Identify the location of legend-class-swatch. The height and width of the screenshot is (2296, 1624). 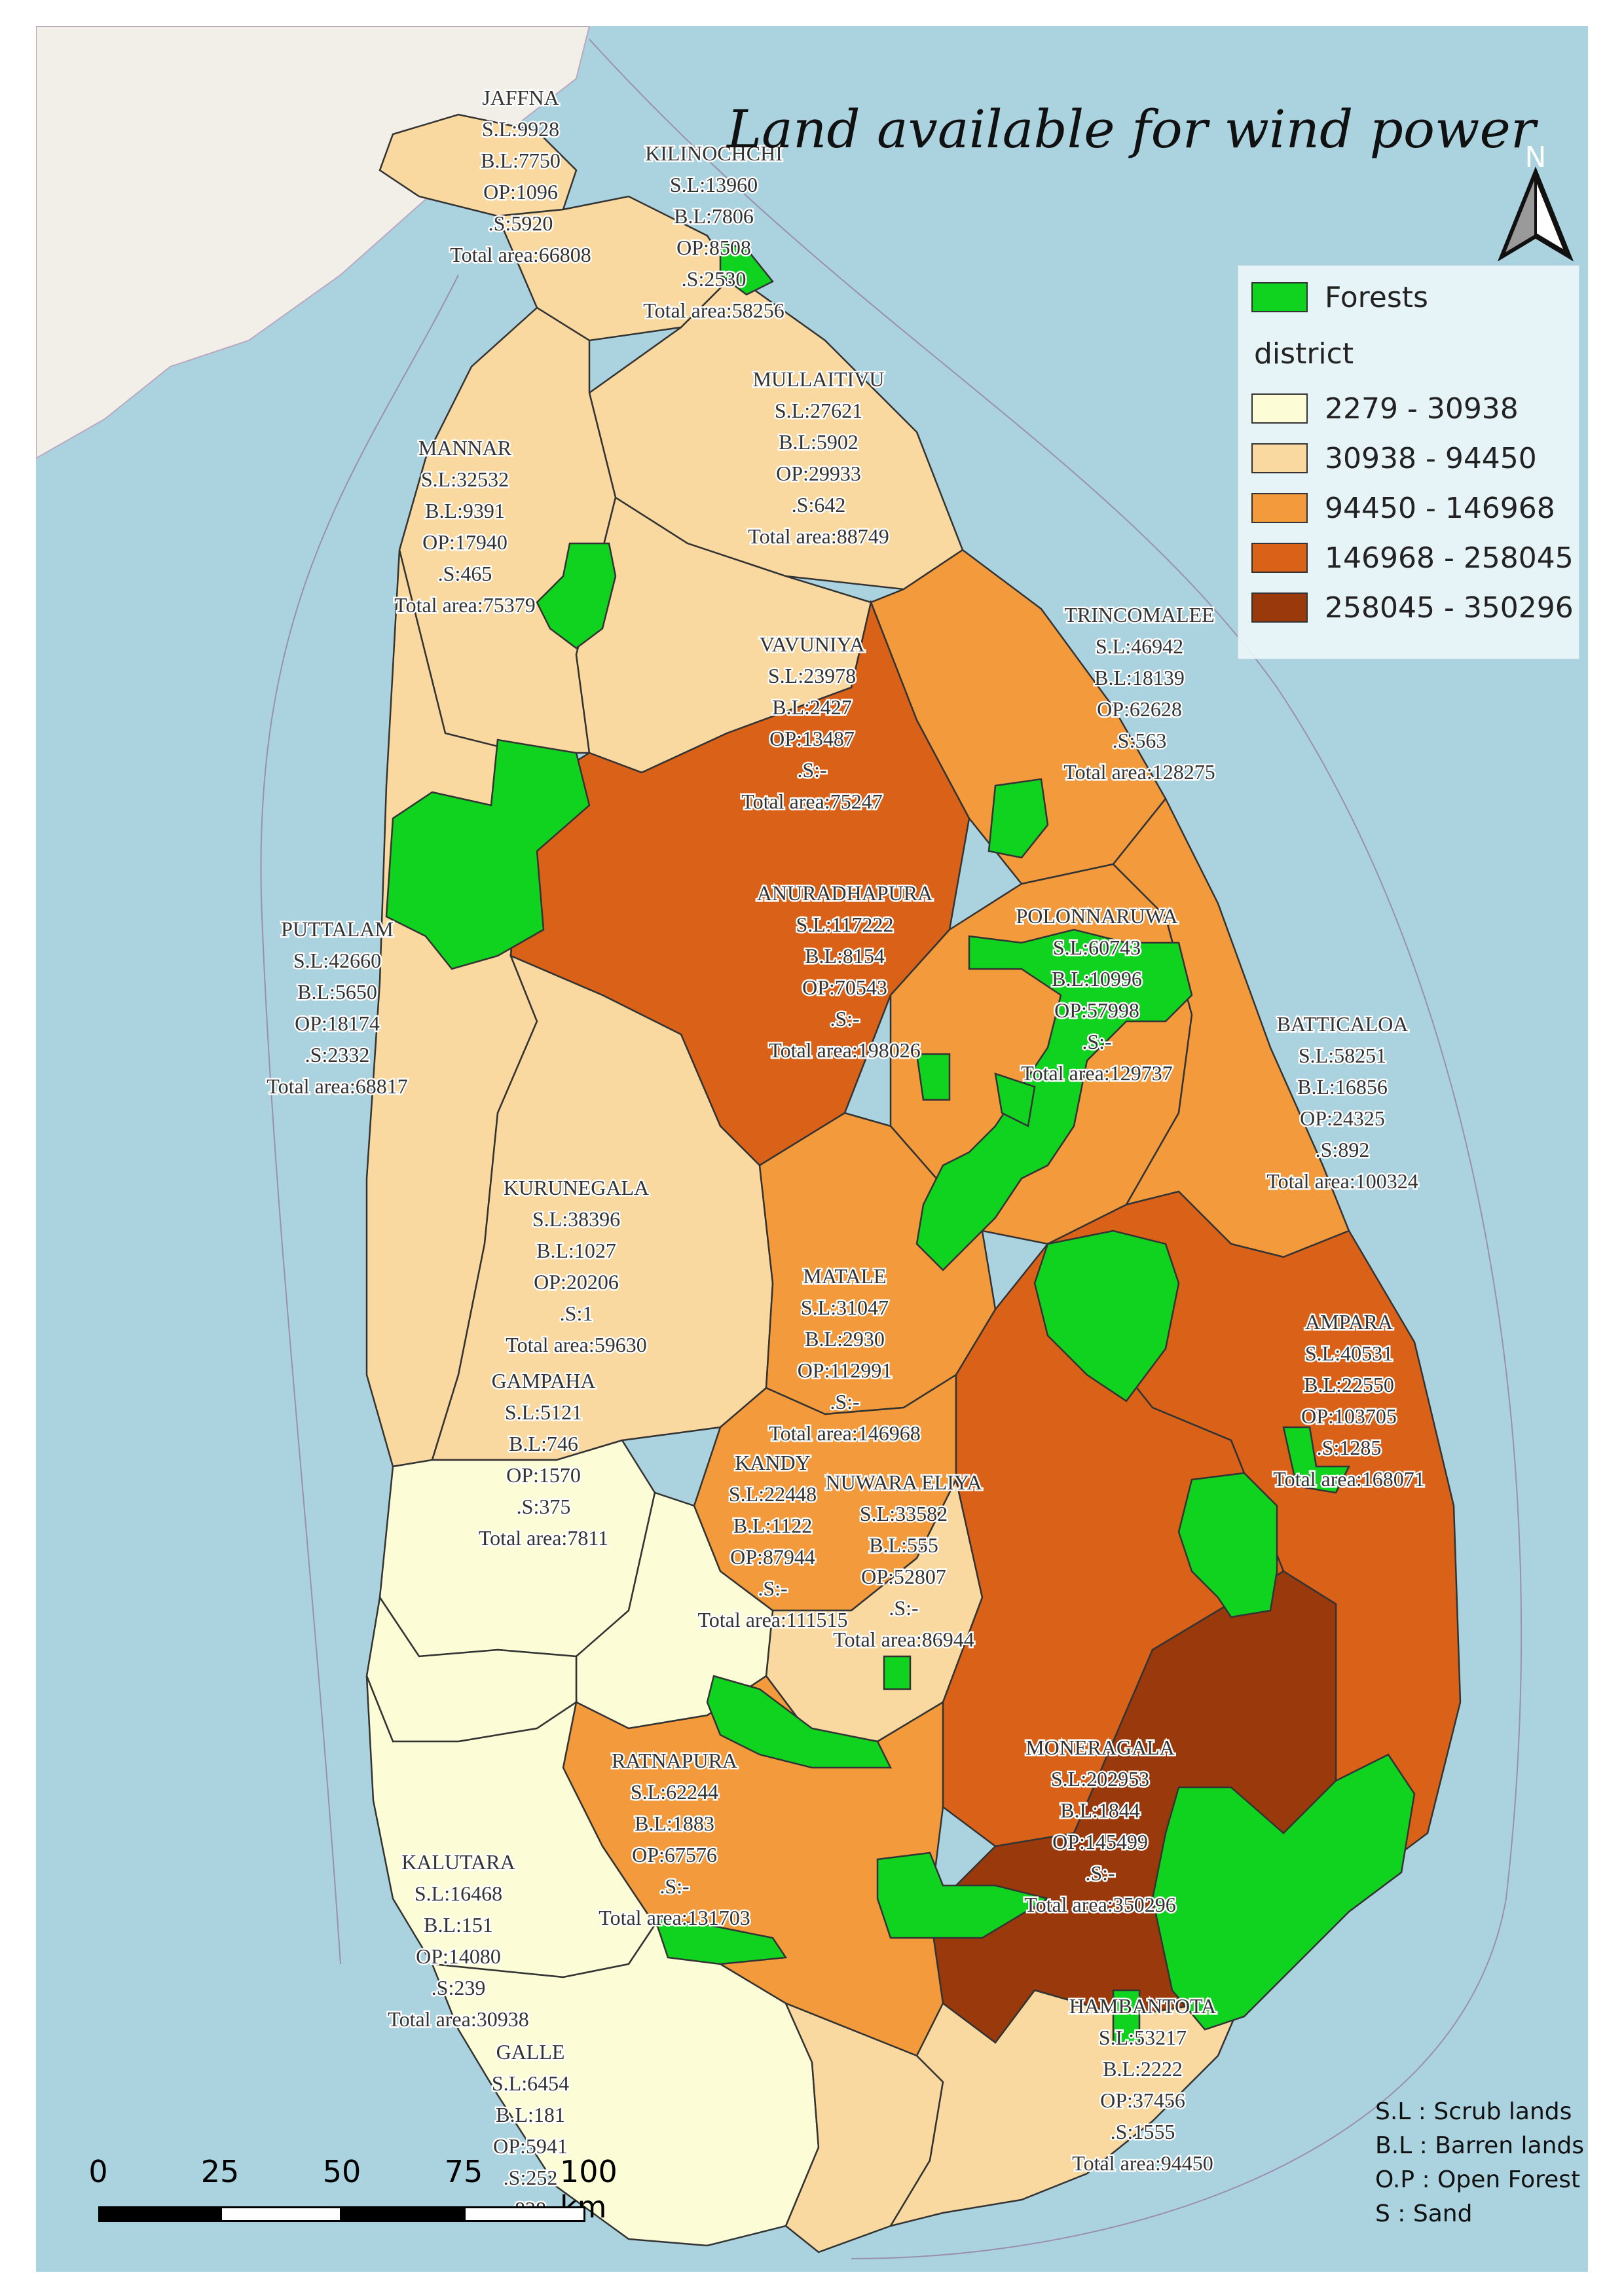
(1279, 558).